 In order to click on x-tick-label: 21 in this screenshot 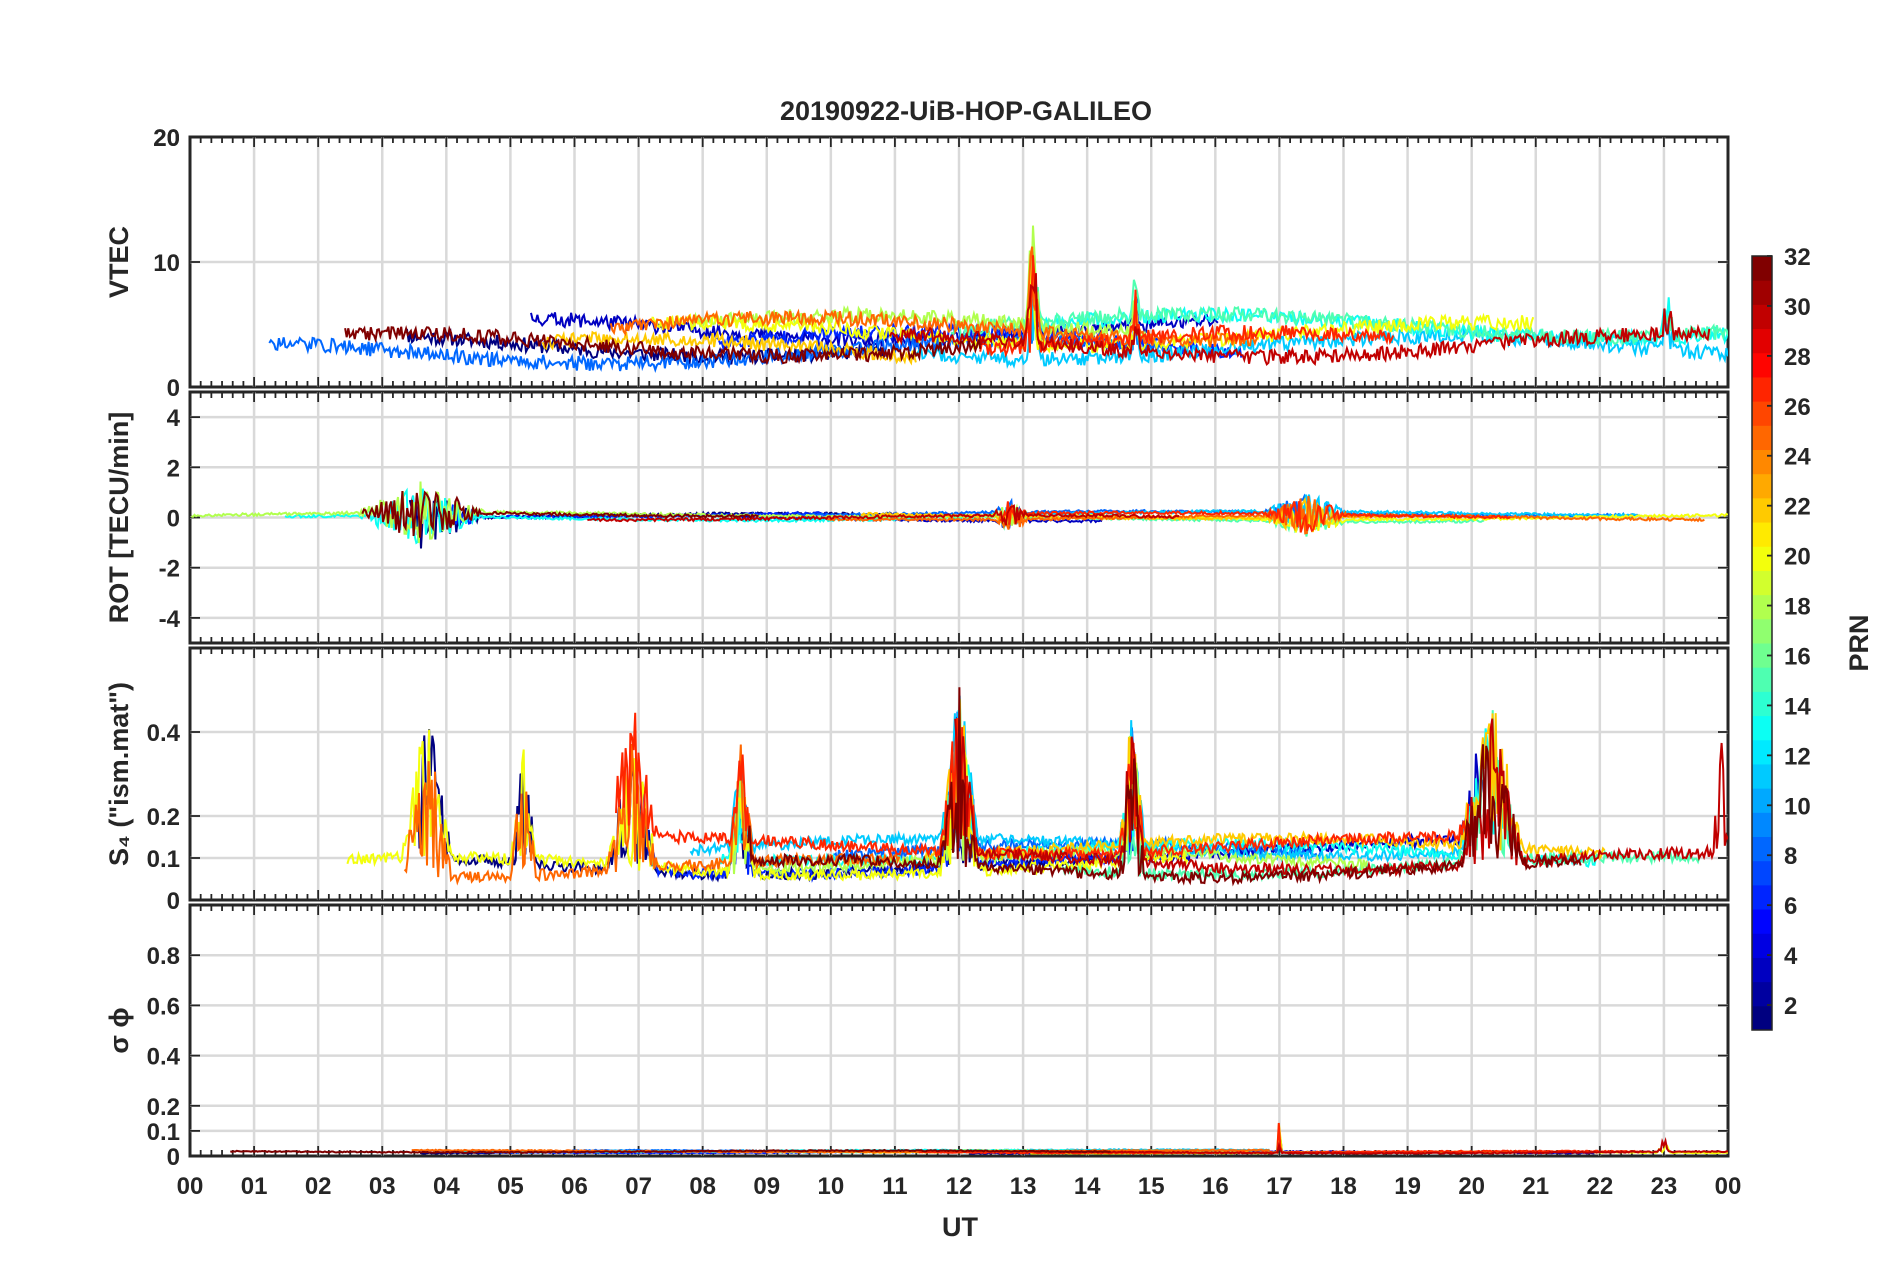, I will do `click(1535, 1186)`.